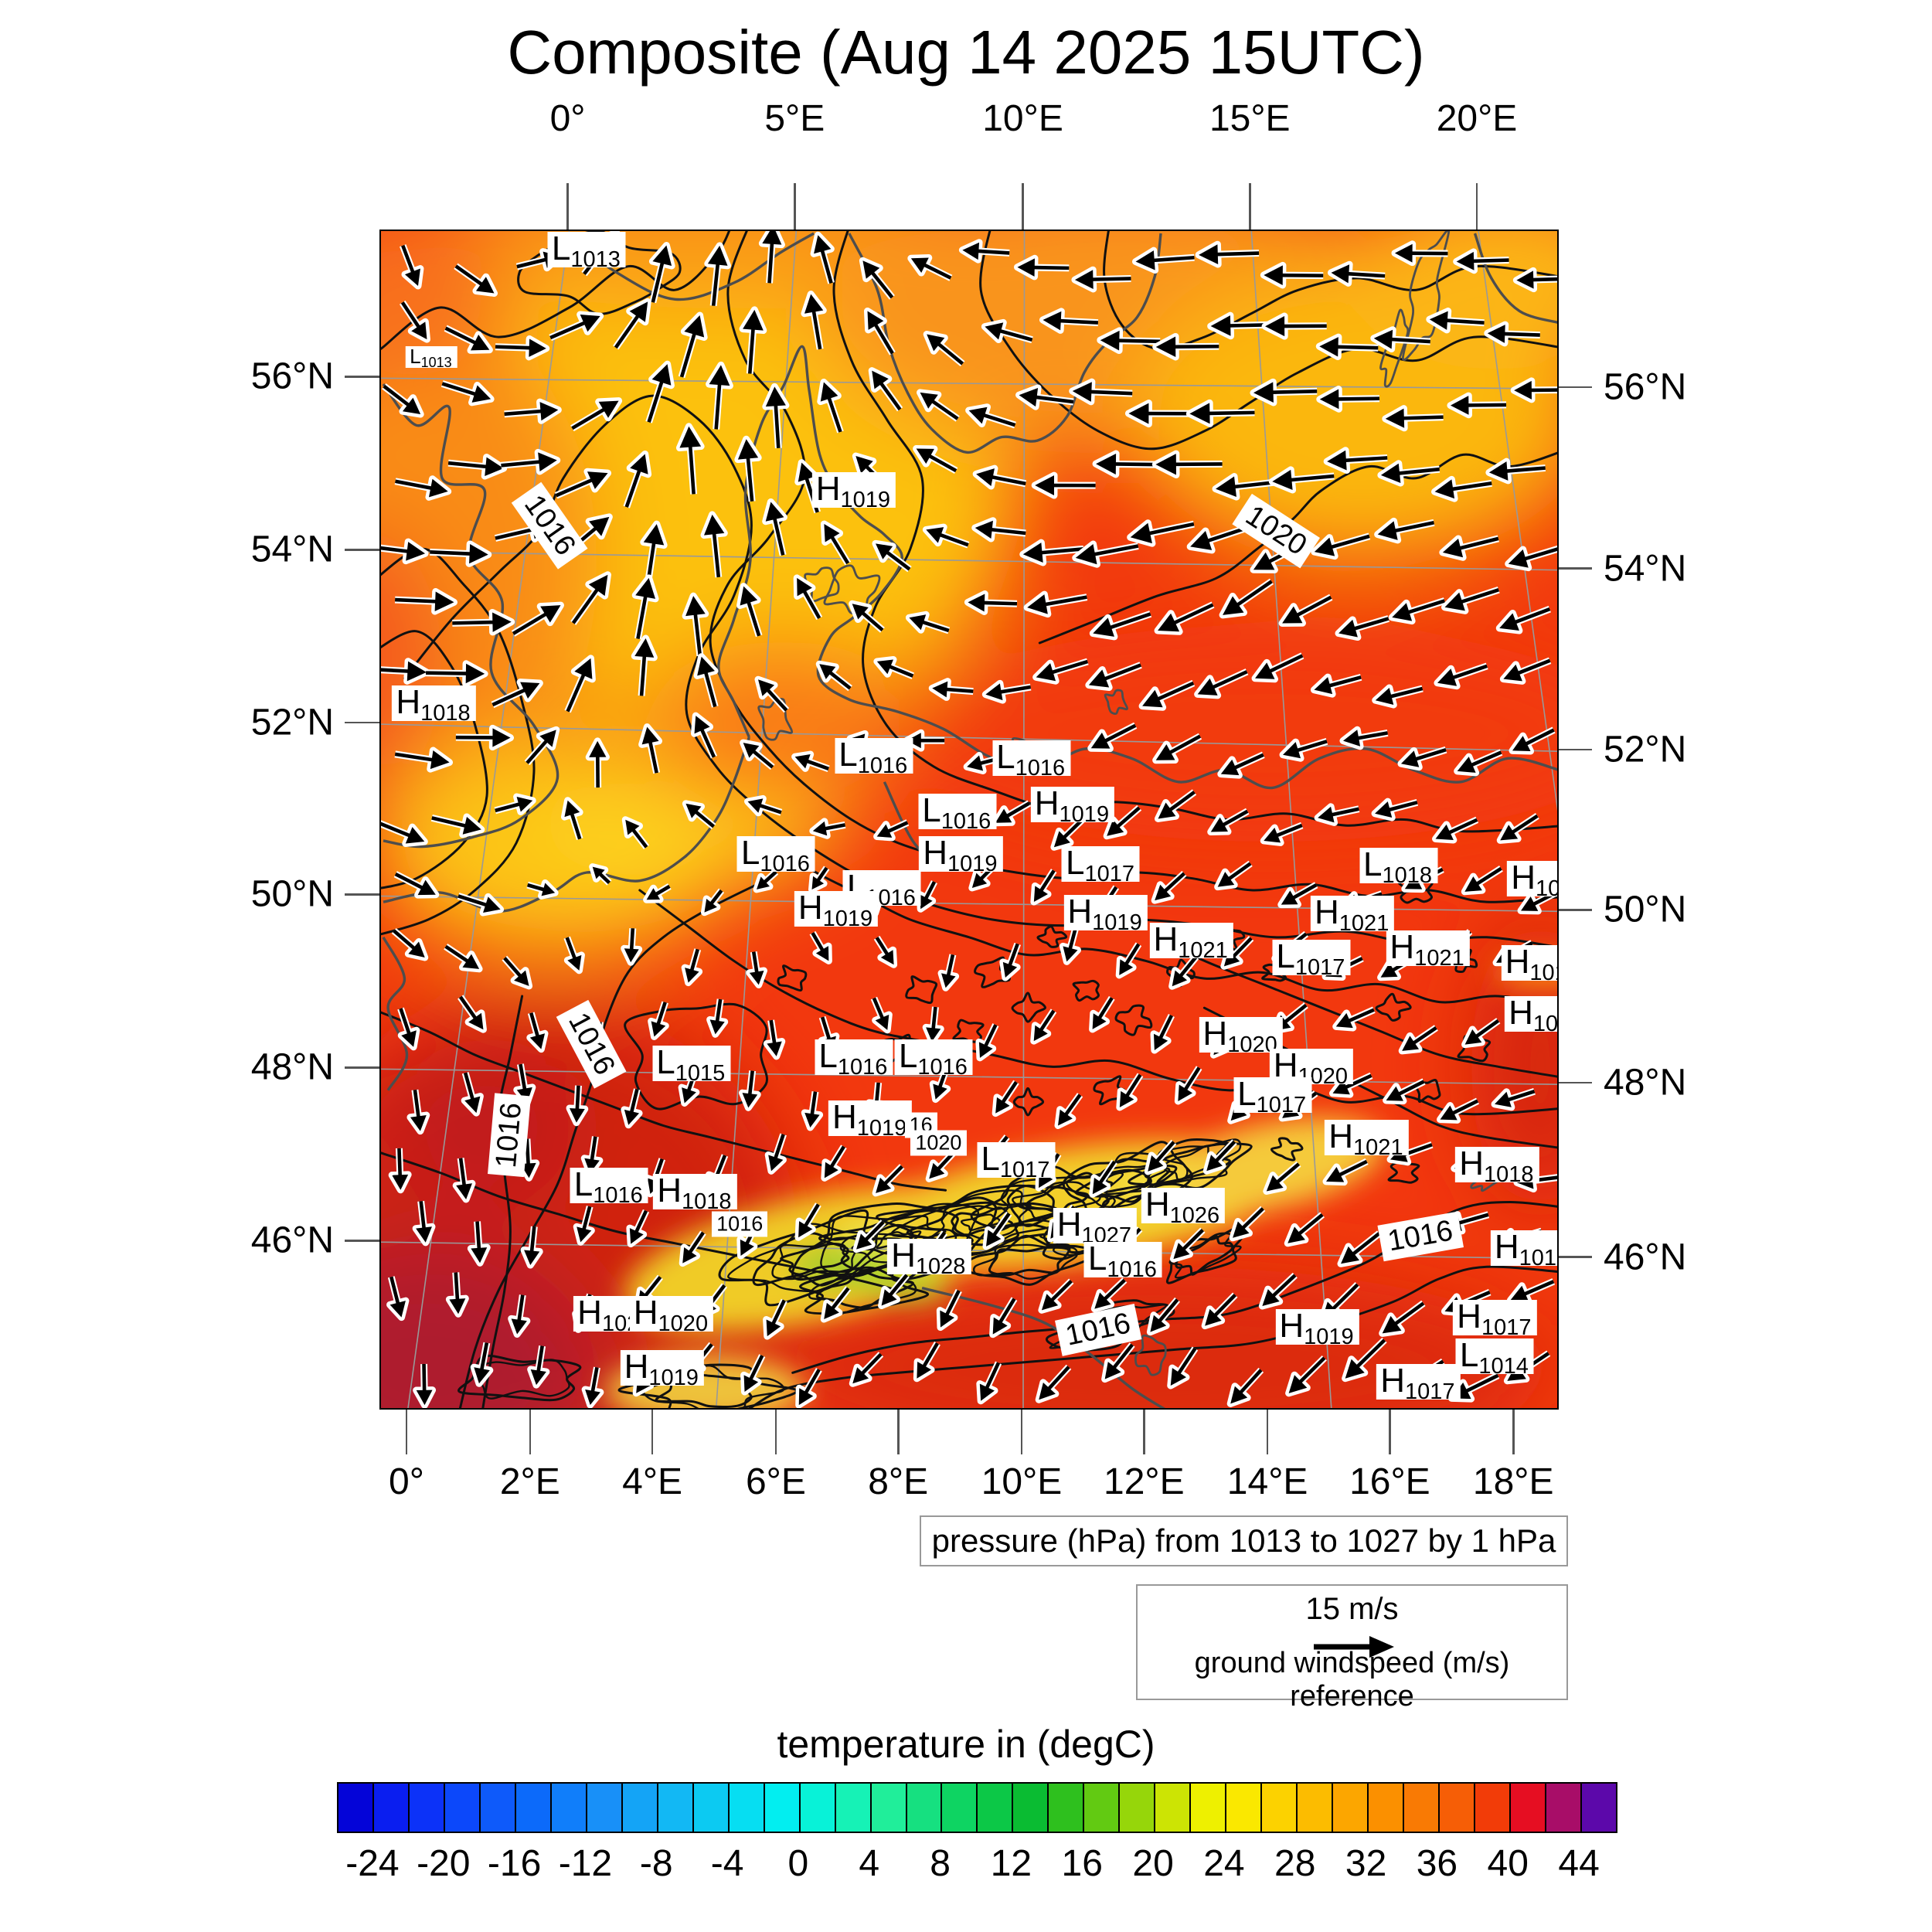  Describe the element at coordinates (795, 207) in the screenshot. I see `axis-tick-top` at that location.